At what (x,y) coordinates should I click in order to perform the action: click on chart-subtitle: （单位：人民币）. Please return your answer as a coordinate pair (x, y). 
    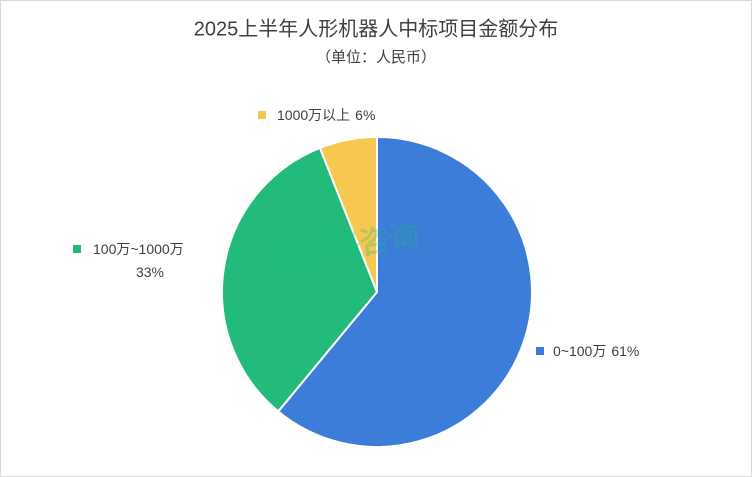
    Looking at the image, I should click on (376, 57).